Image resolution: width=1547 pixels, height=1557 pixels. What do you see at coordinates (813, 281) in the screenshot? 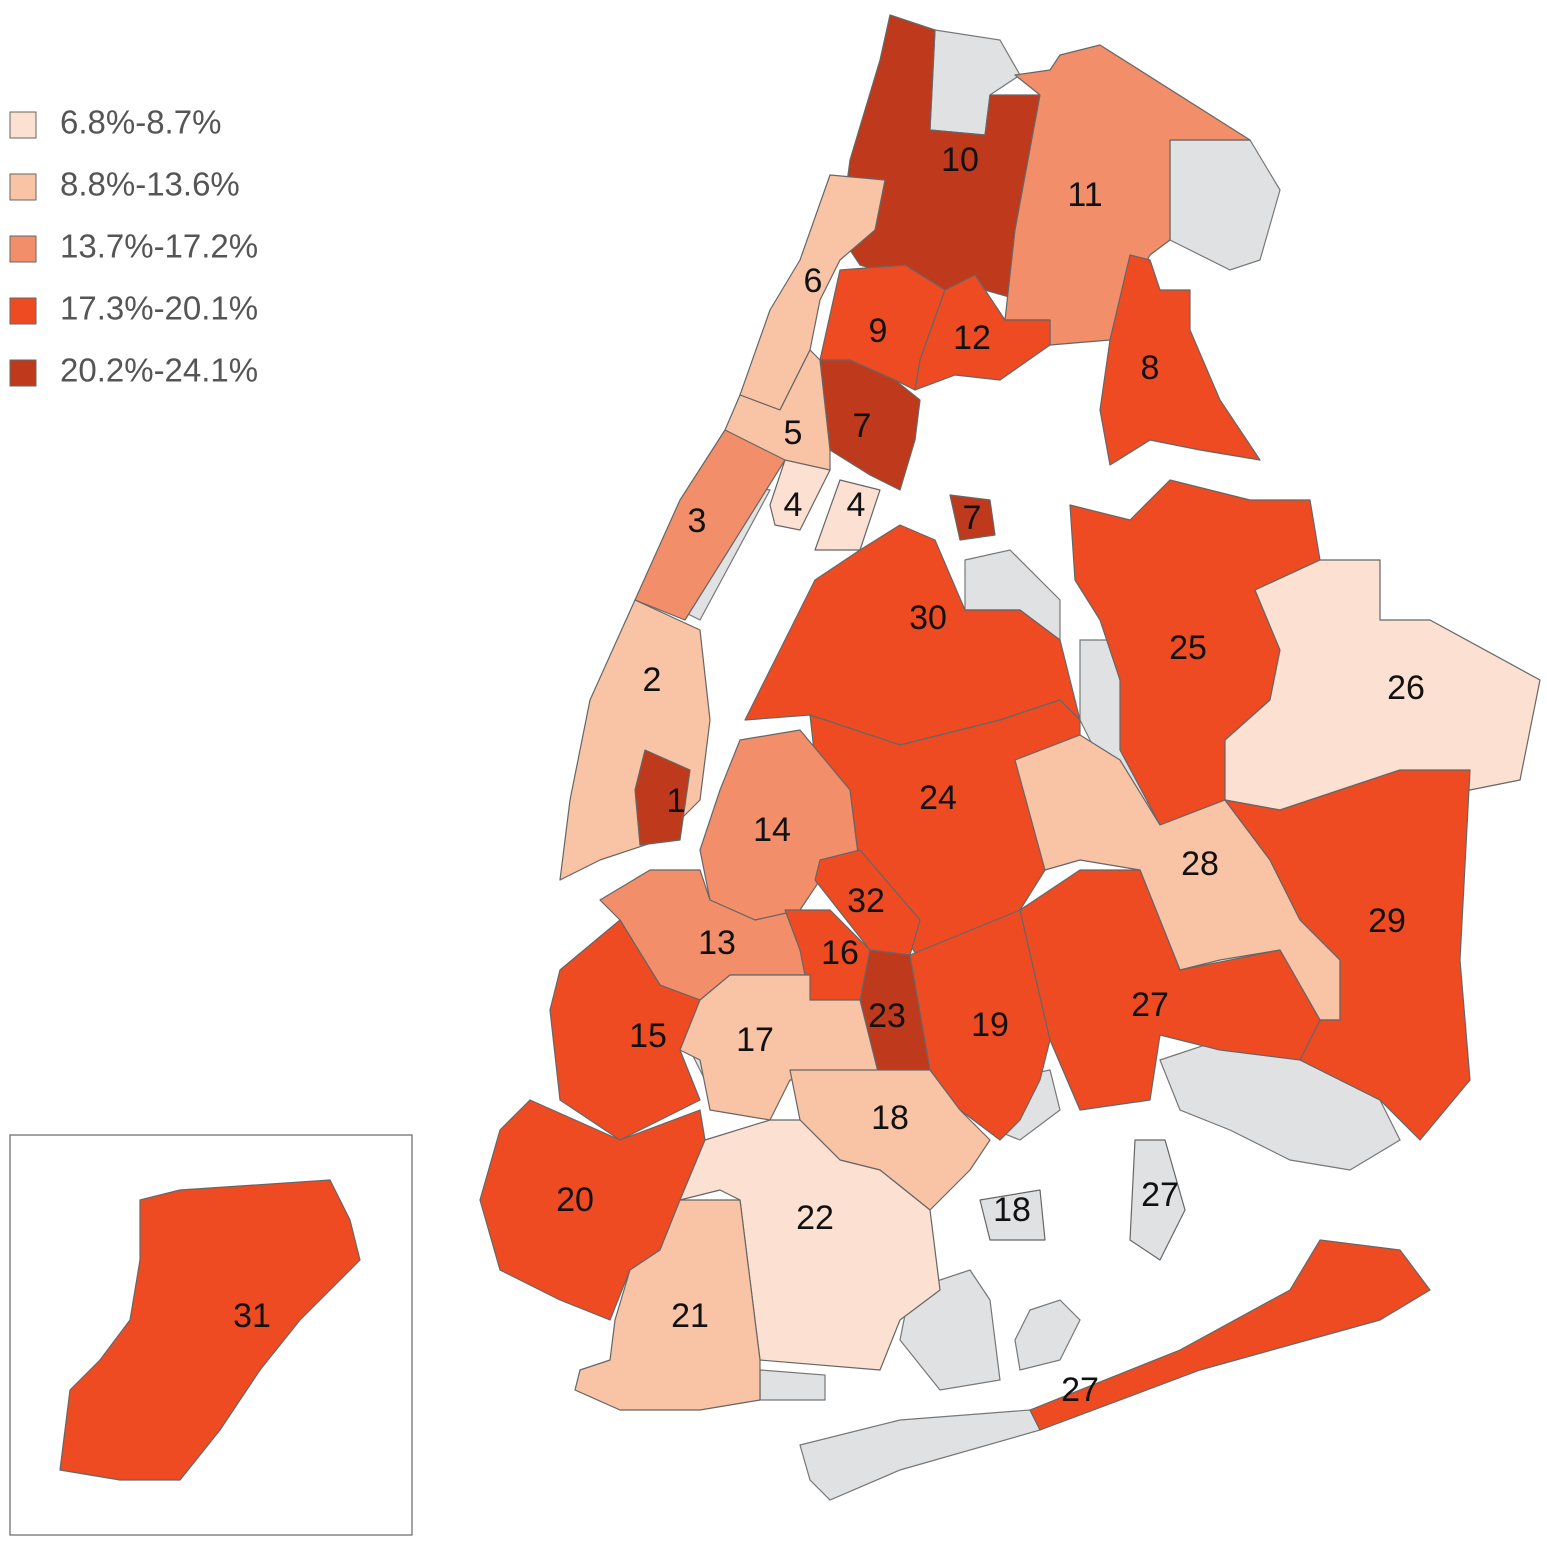
I see `district-label: 6` at bounding box center [813, 281].